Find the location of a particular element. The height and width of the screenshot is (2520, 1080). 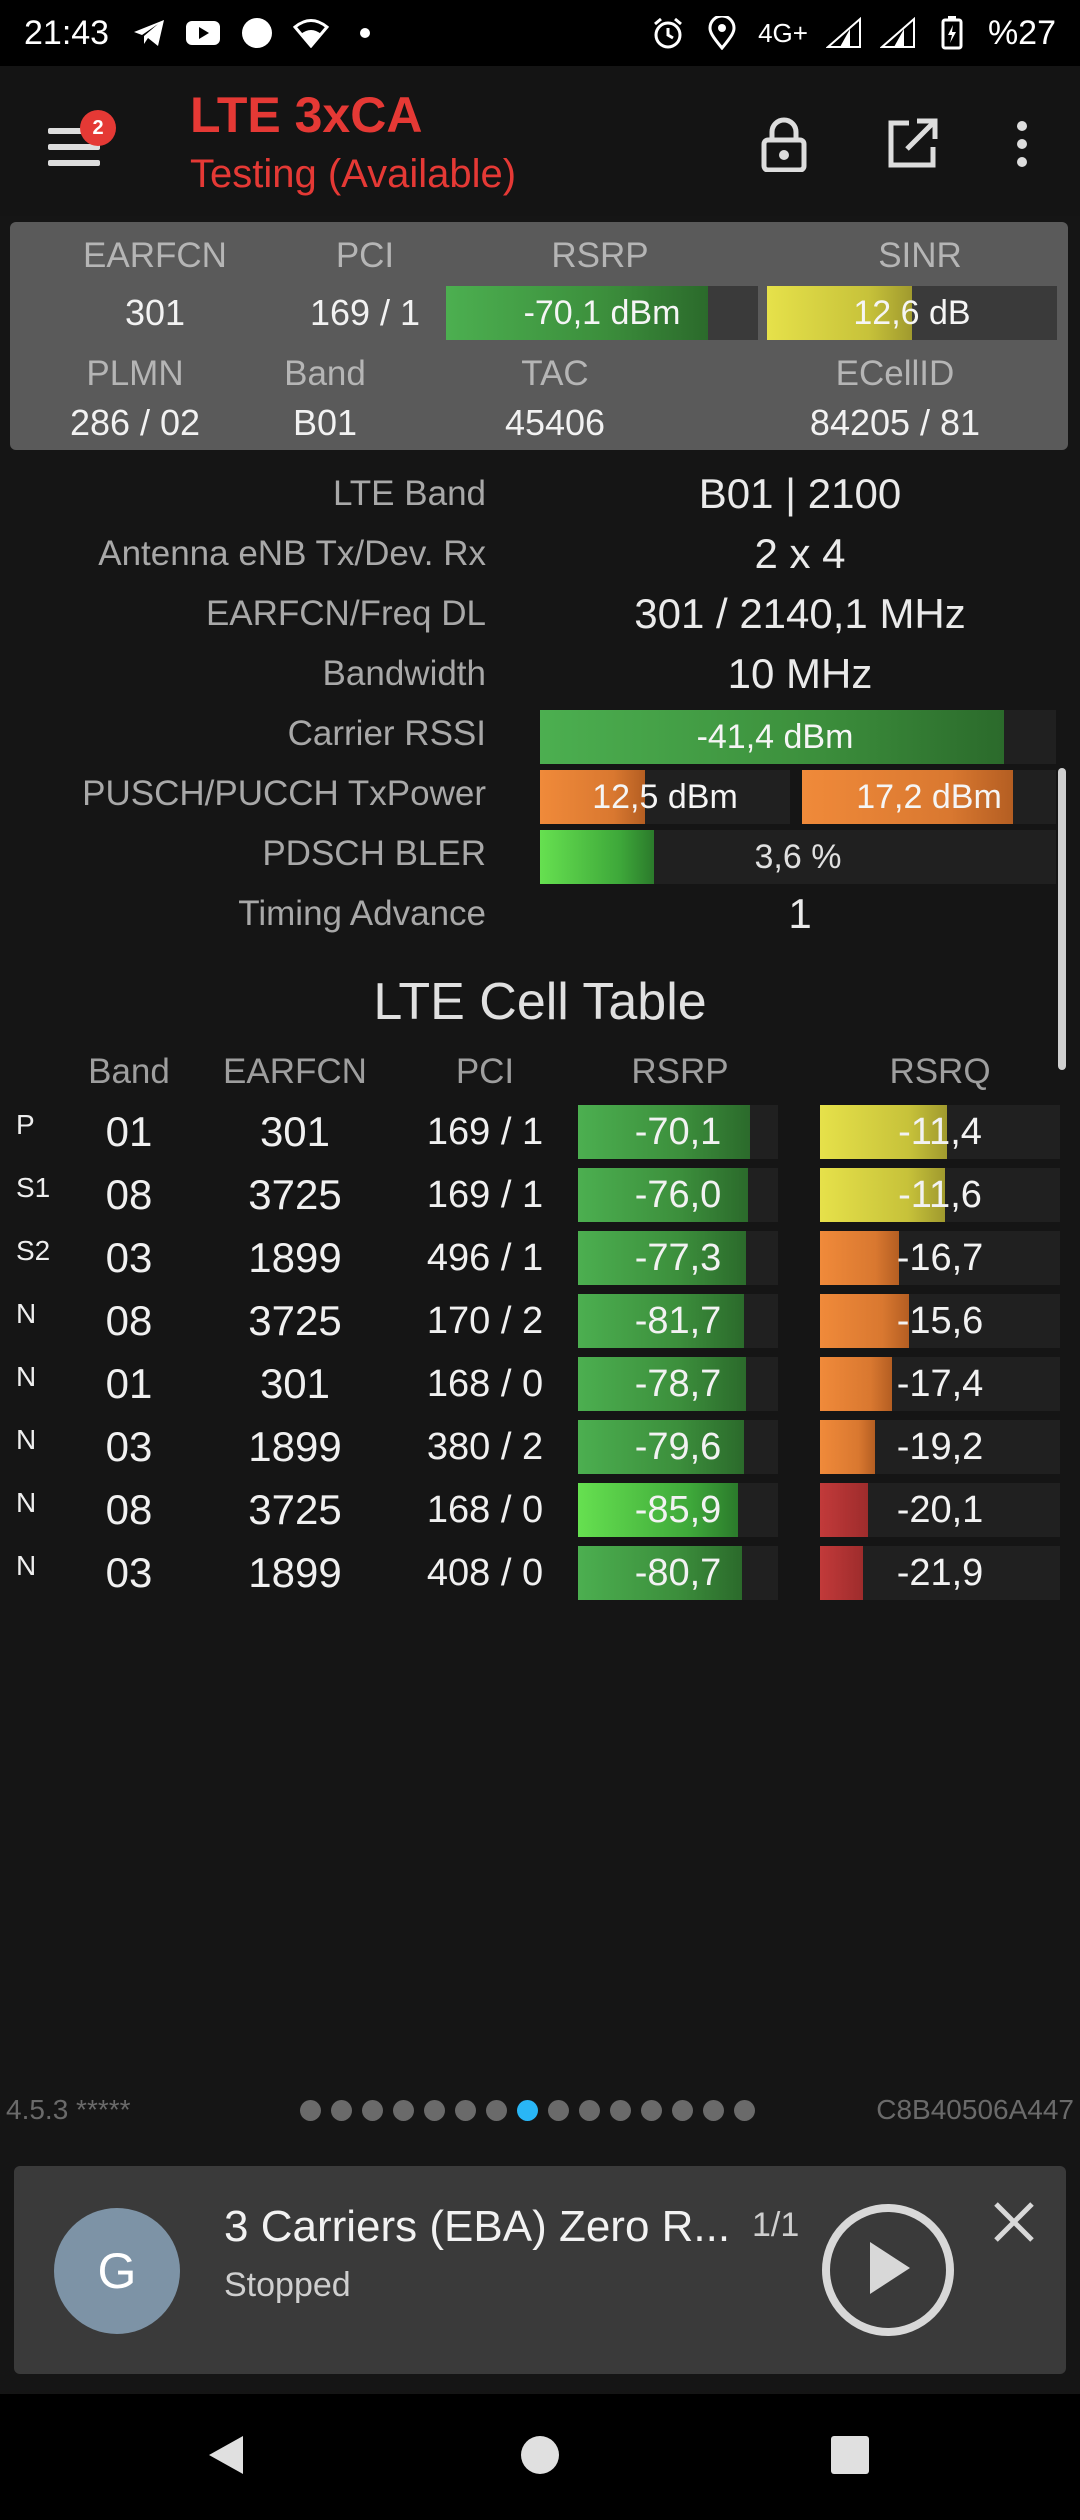

menu-button: 2 is located at coordinates (78, 146).